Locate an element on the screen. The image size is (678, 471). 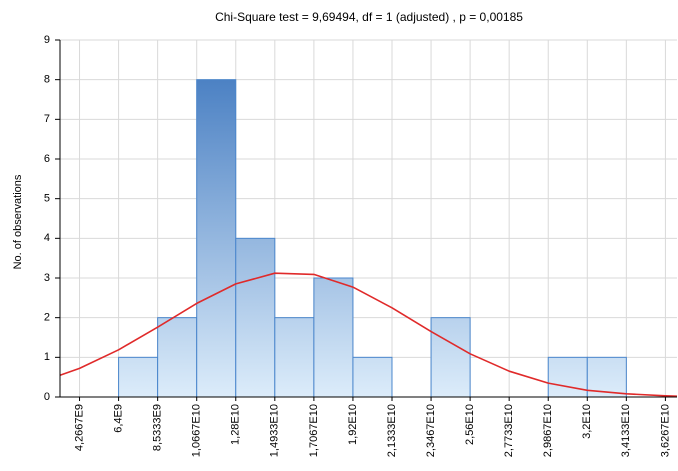
y-tick-label: 6 is located at coordinates (47, 159).